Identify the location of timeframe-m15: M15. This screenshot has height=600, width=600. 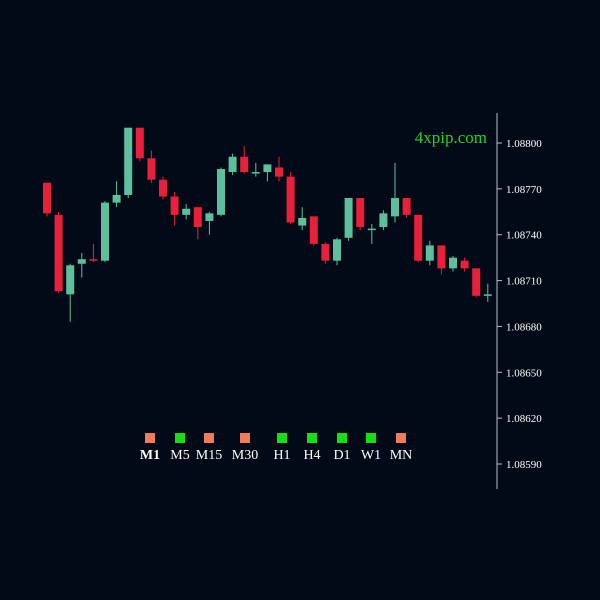
(209, 448).